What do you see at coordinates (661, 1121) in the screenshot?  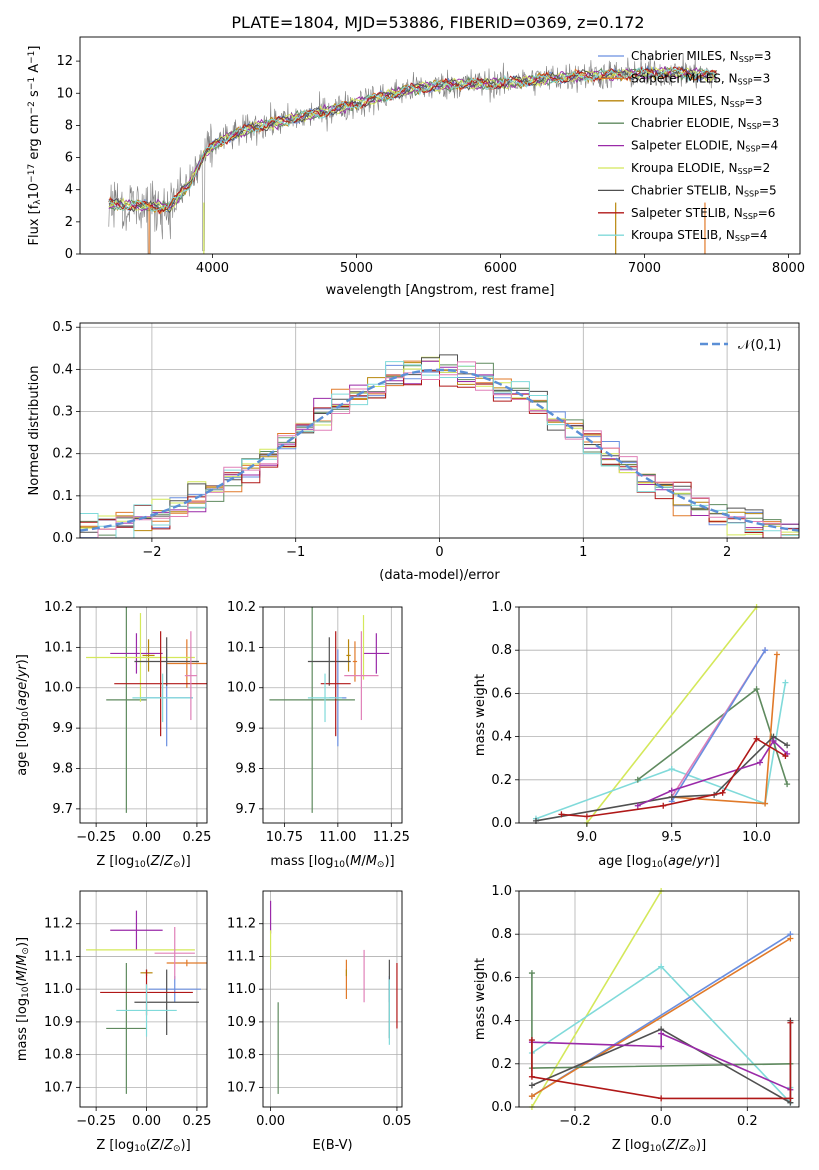 I see `x-tick-label: 0.0` at bounding box center [661, 1121].